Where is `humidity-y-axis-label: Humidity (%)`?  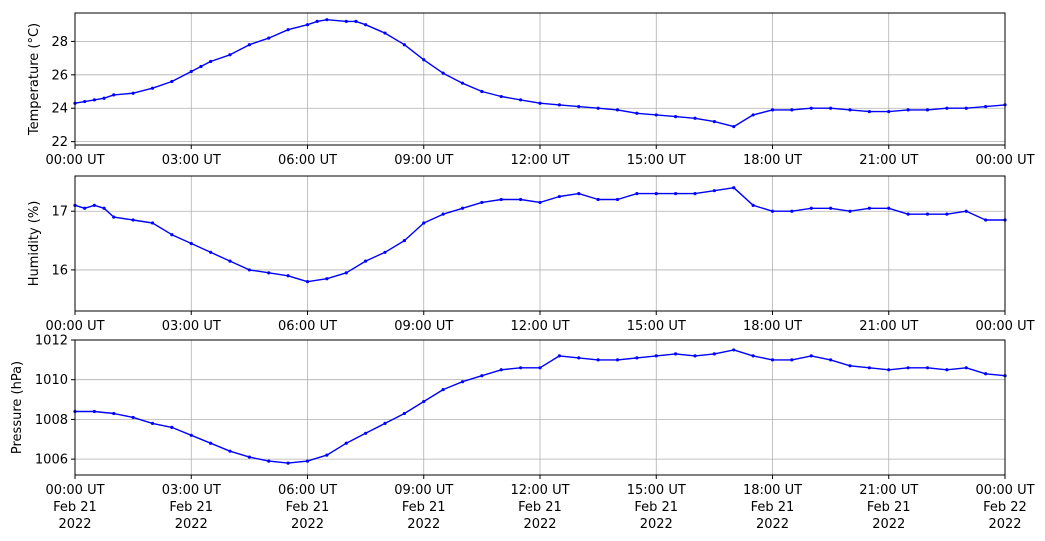
humidity-y-axis-label: Humidity (%) is located at coordinates (34, 244).